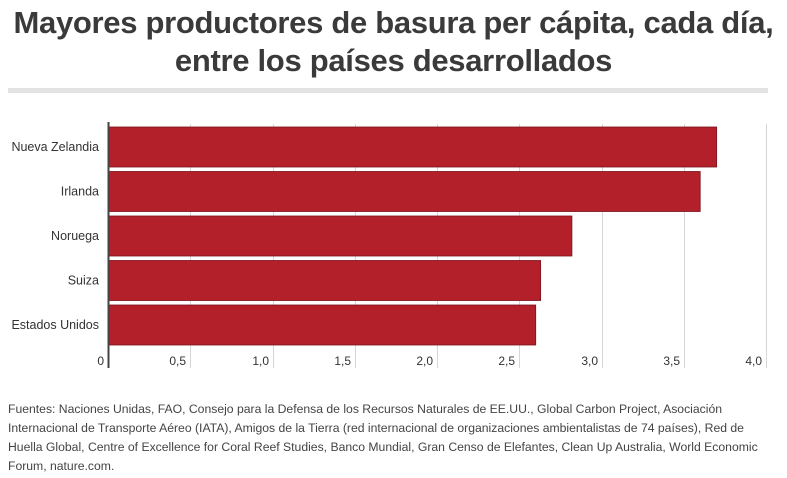 This screenshot has height=478, width=787. Describe the element at coordinates (80, 192) in the screenshot. I see `category-label: Irlanda` at that location.